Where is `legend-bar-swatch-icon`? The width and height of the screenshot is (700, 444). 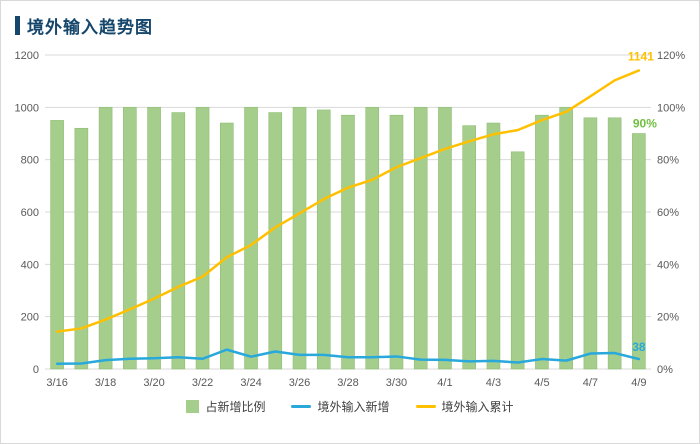 legend-bar-swatch-icon is located at coordinates (193, 406).